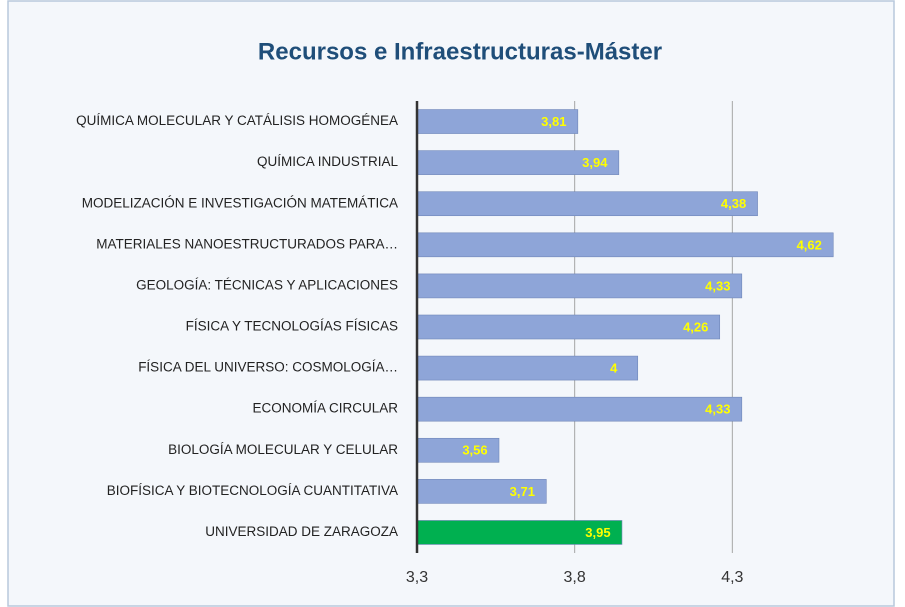  What do you see at coordinates (522, 491) in the screenshot?
I see `value-label: 3,71` at bounding box center [522, 491].